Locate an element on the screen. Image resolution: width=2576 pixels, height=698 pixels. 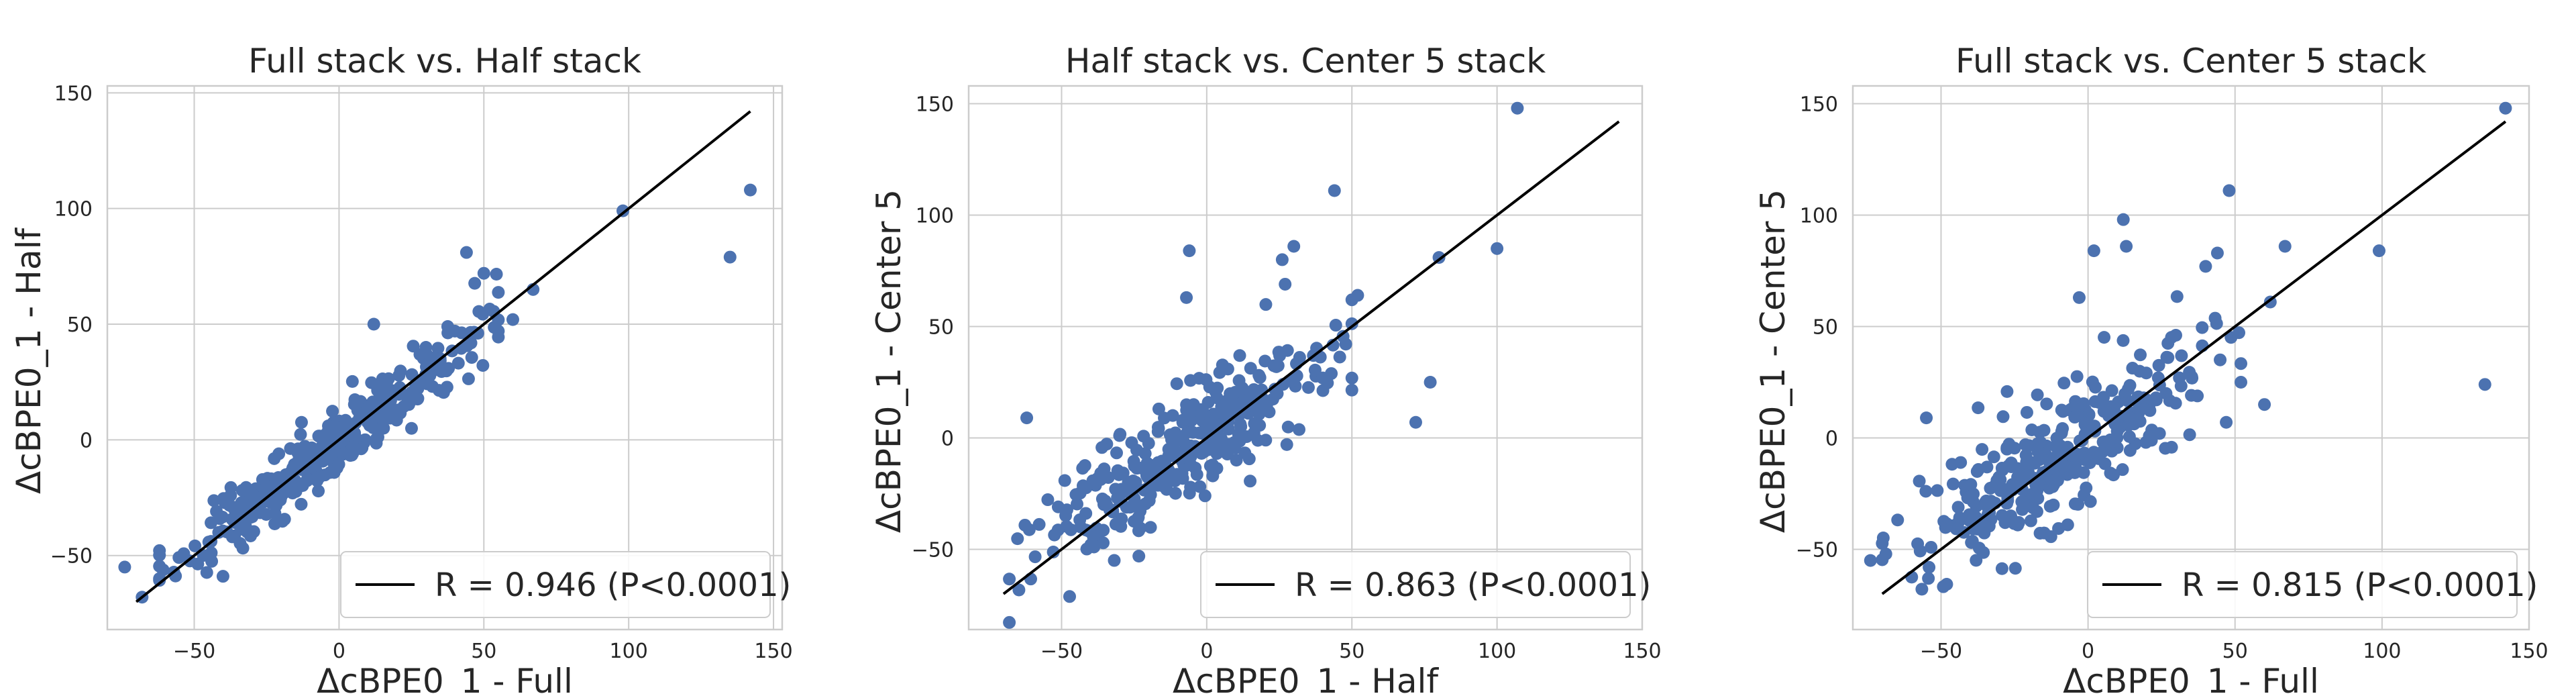
legend: R = 0.863 (P<0.0001) is located at coordinates (1425, 584).